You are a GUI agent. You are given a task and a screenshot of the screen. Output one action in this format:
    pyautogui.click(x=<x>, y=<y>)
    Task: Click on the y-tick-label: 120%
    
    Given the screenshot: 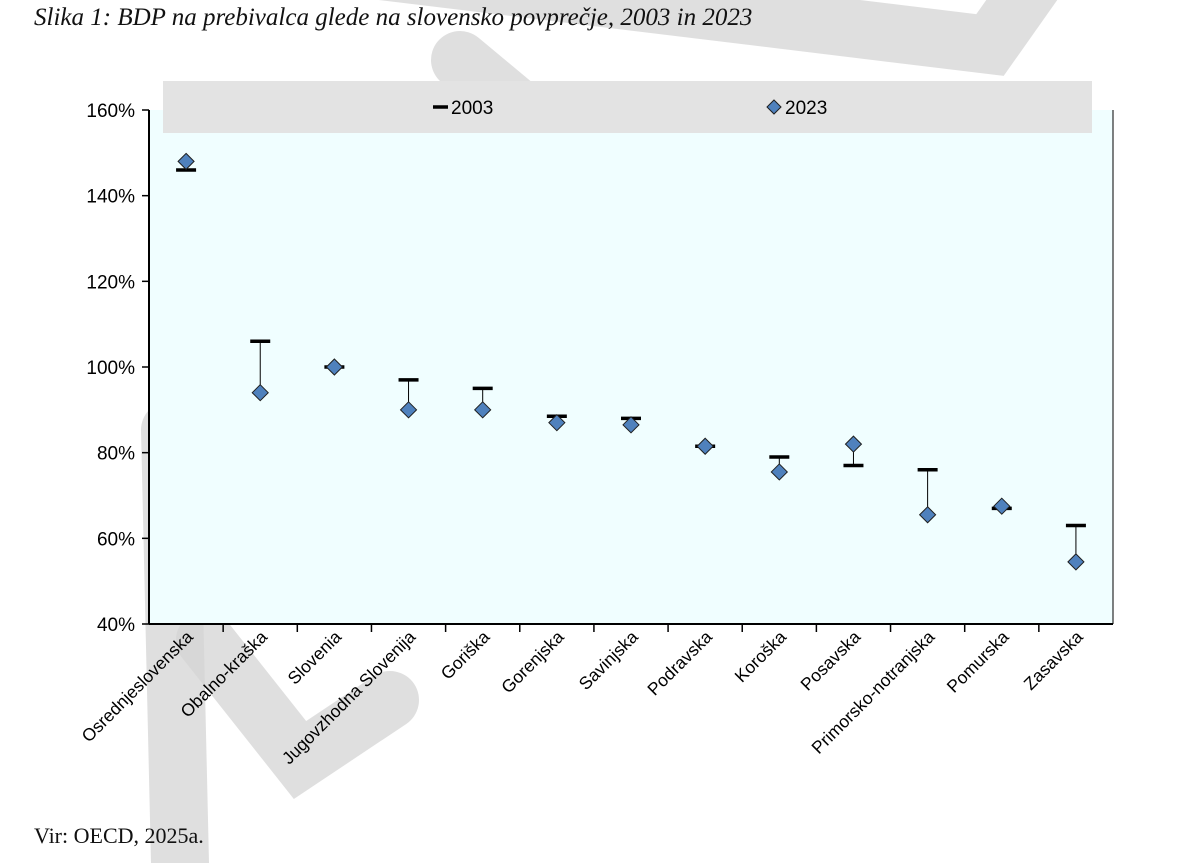 What is the action you would take?
    pyautogui.click(x=110, y=282)
    